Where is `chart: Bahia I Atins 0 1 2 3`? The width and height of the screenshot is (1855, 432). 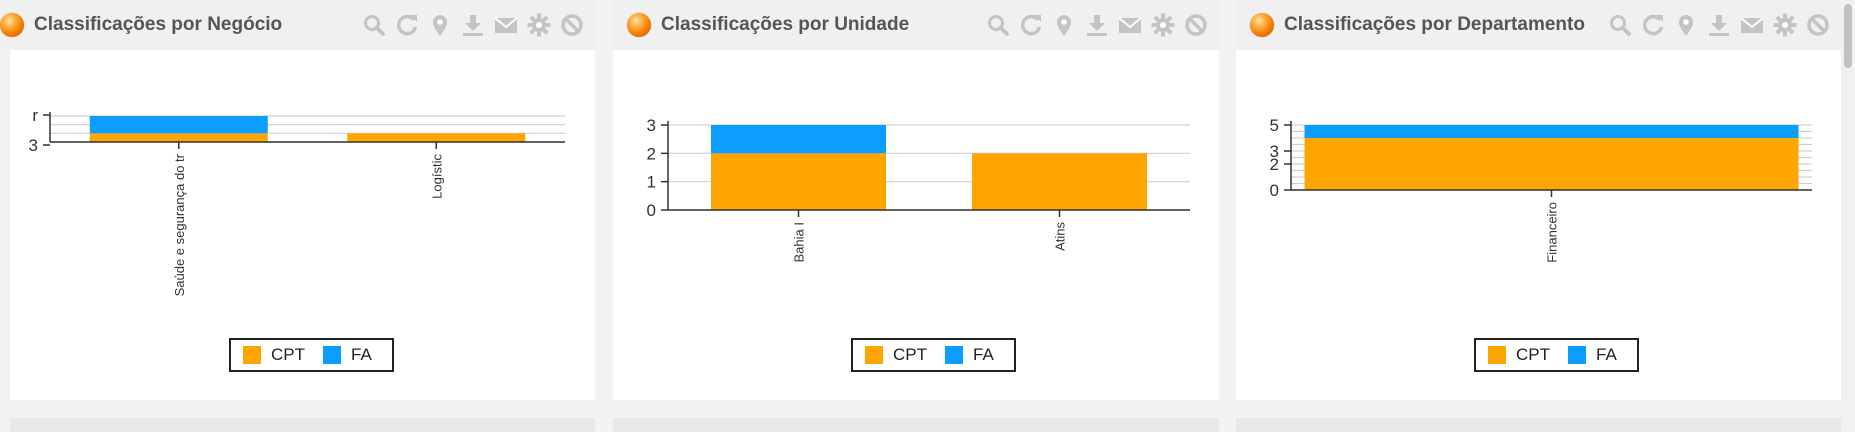
chart: Bahia I Atins 0 1 2 3 is located at coordinates (918, 189).